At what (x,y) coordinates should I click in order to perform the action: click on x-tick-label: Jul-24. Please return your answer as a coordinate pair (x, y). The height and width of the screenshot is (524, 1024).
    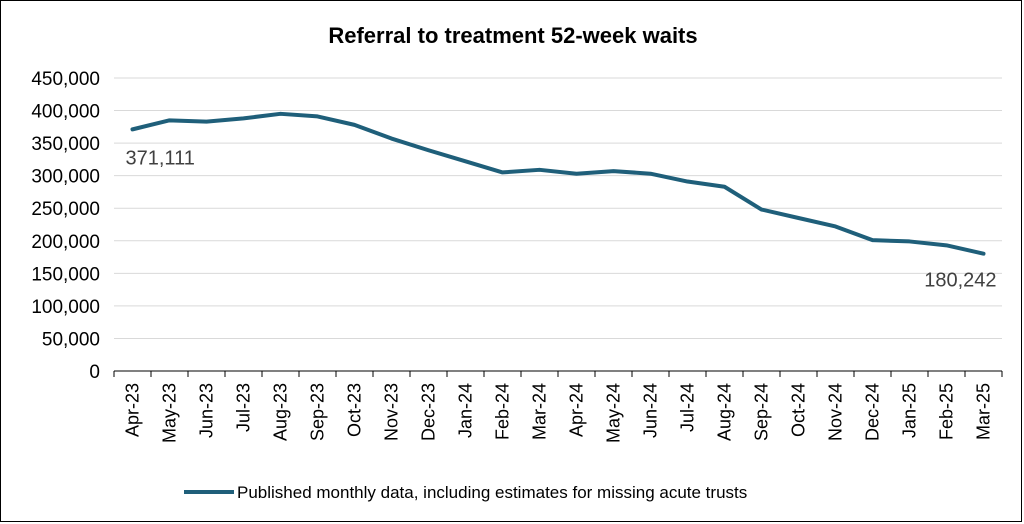
    Looking at the image, I should click on (688, 407).